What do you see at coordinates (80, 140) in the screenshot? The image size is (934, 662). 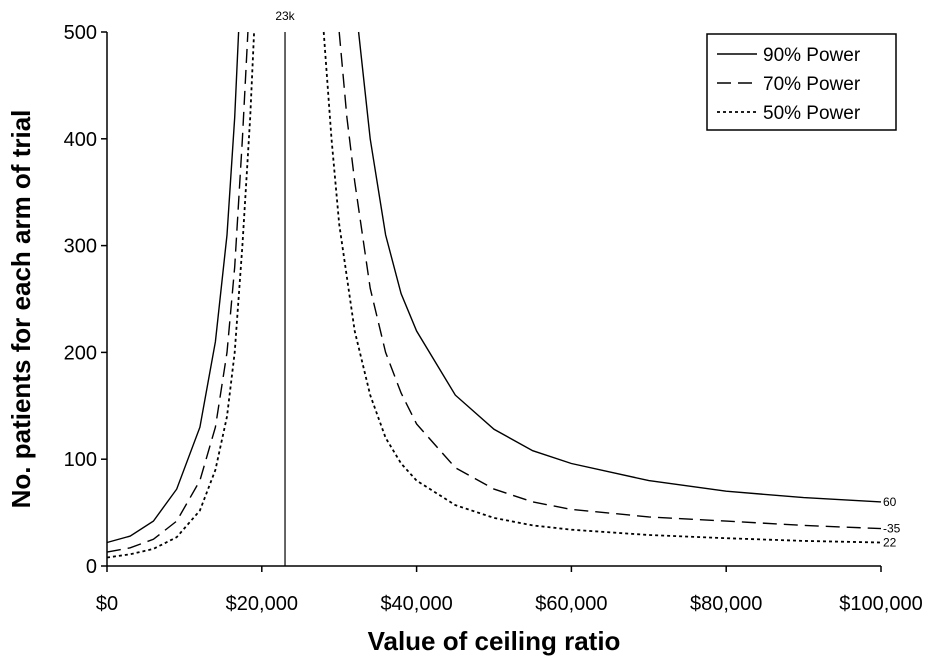 I see `y-tick-label: 400` at bounding box center [80, 140].